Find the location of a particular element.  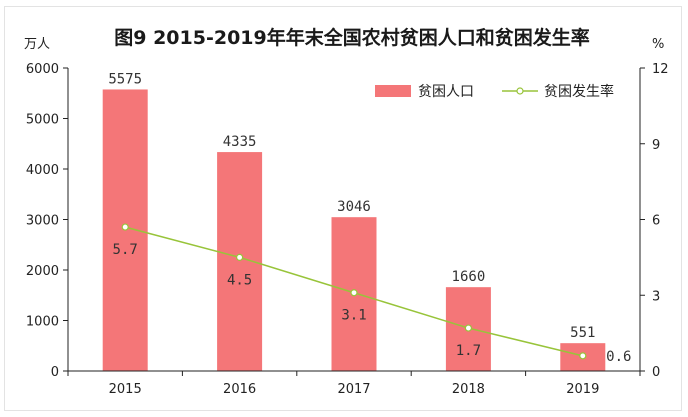

legend: 贫困人口 贫困发生率 is located at coordinates (494, 91).